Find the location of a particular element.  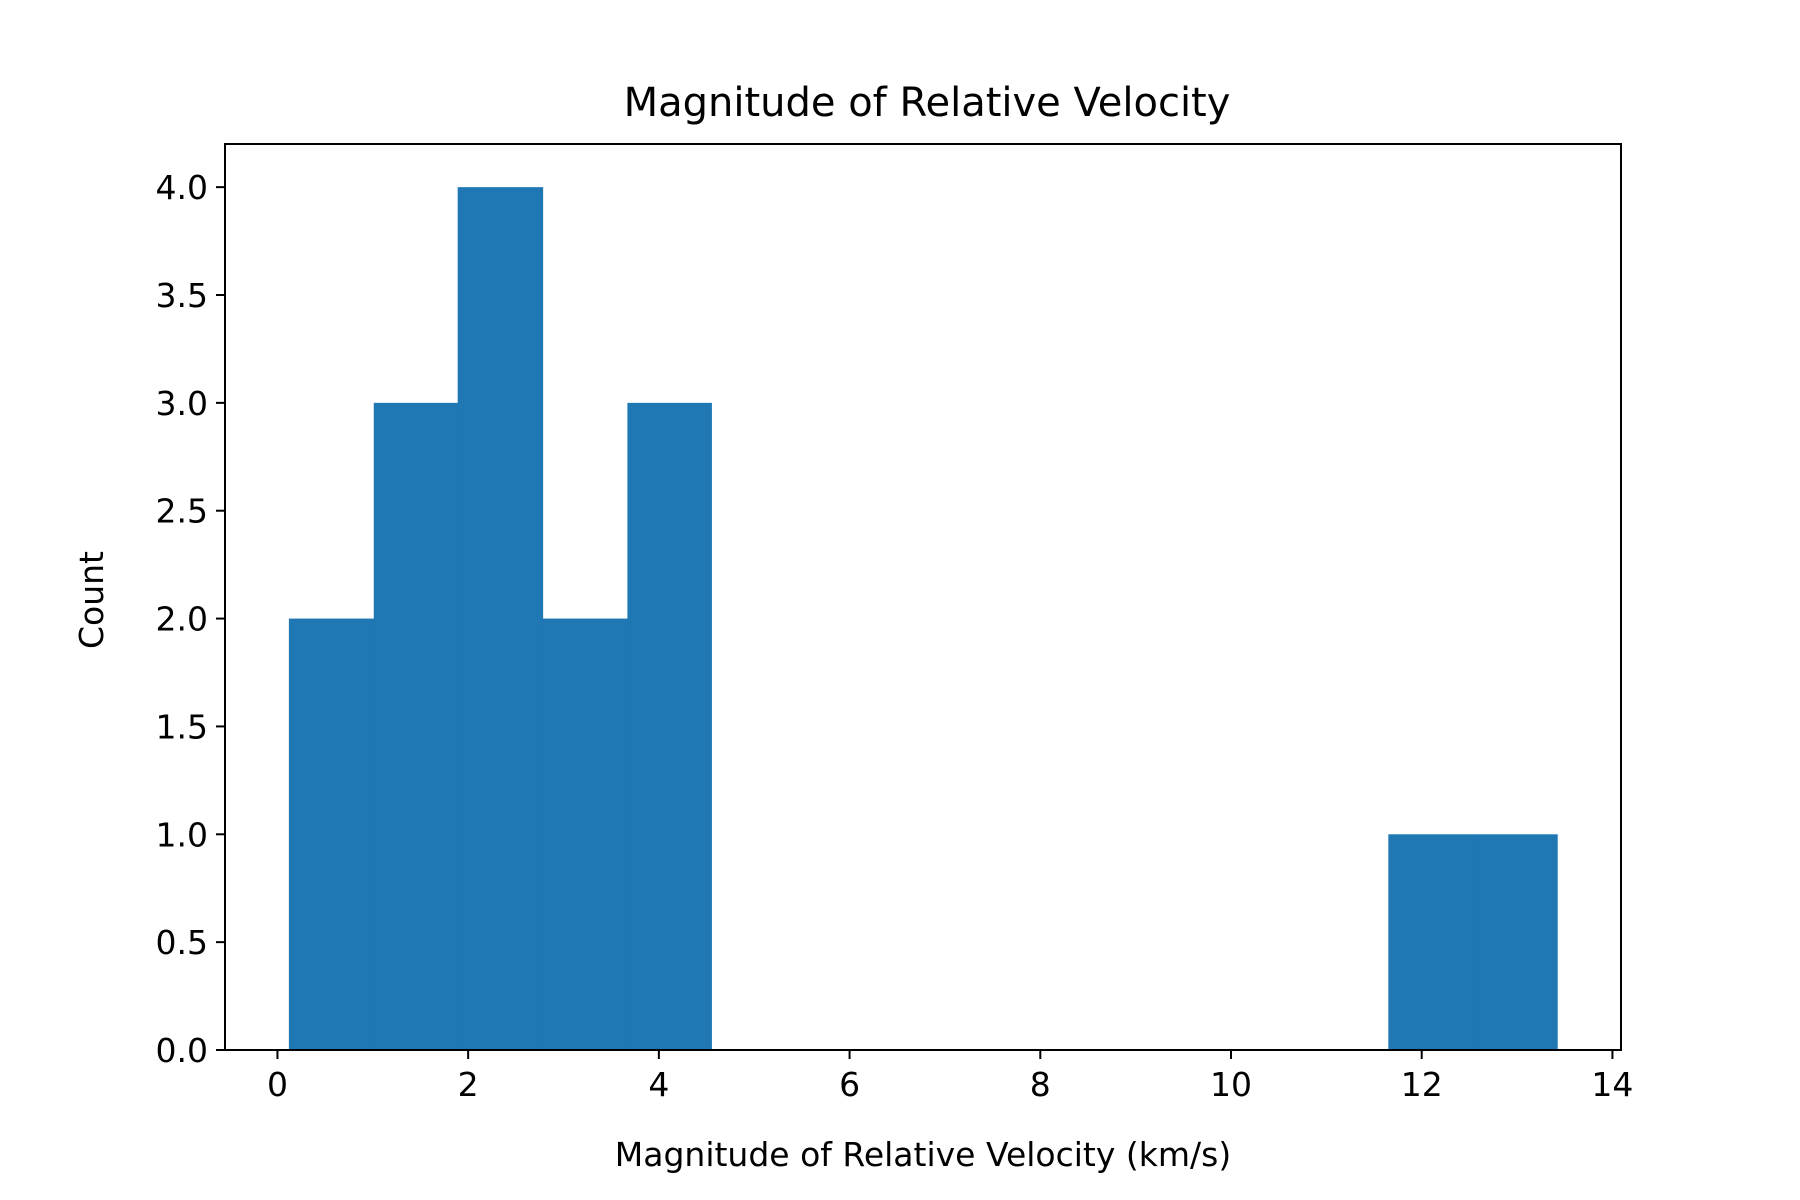

y-axis-ticks: 0.0 0.5 1.0 1.5 2.0 2.5 3.0 3.5 4.0 is located at coordinates (190, 619).